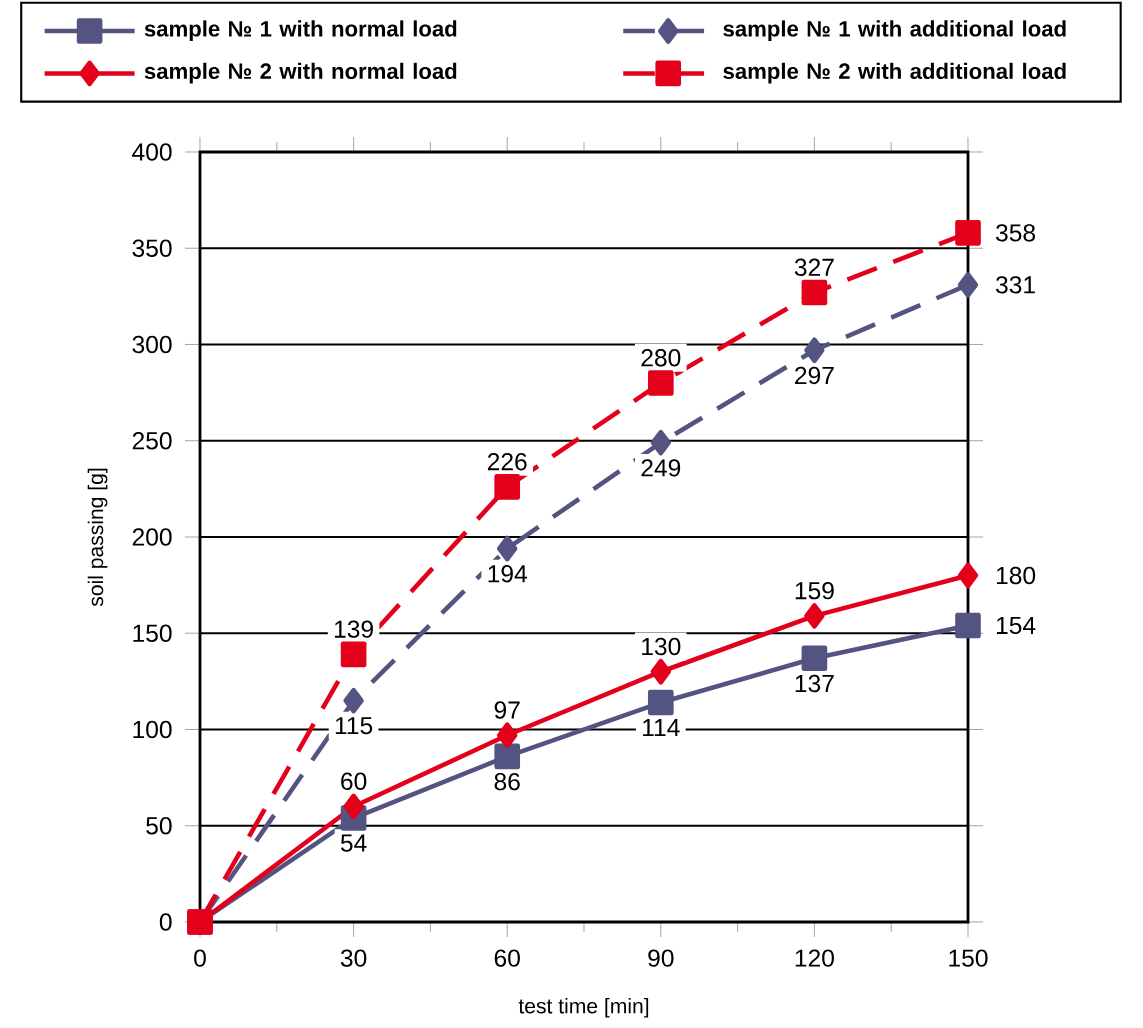 The height and width of the screenshot is (1028, 1143). Describe the element at coordinates (814, 375) in the screenshot. I see `data-label: 297` at that location.